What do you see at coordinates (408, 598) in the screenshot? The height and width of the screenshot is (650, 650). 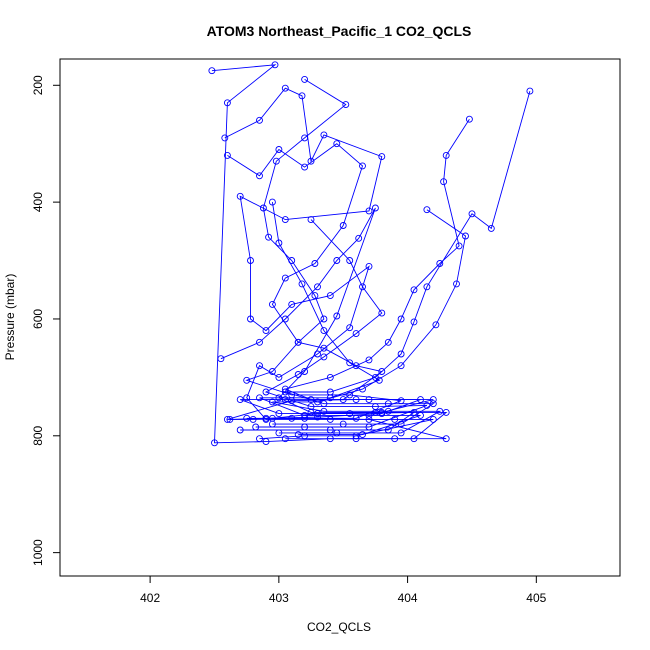 I see `x-tick-label: 404` at bounding box center [408, 598].